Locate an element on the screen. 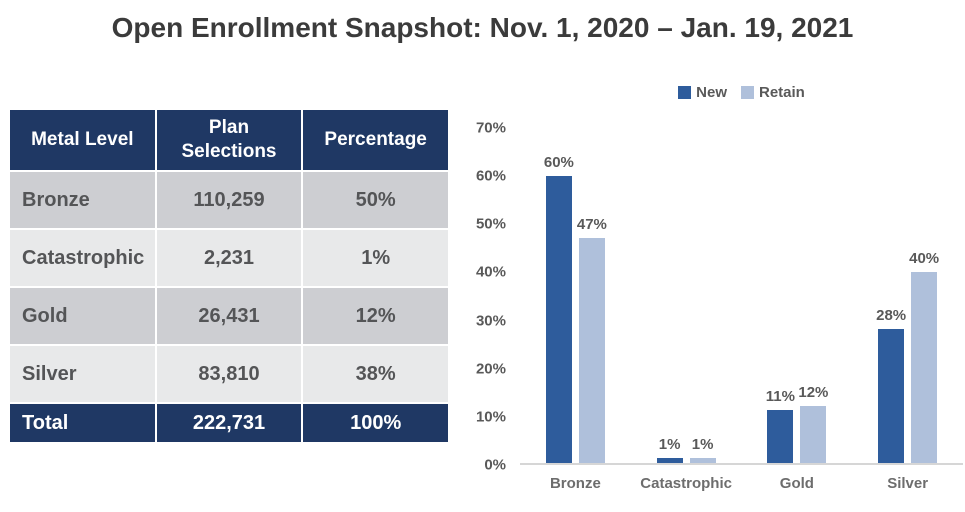  y-tick-label: 30% is located at coordinates (490, 321).